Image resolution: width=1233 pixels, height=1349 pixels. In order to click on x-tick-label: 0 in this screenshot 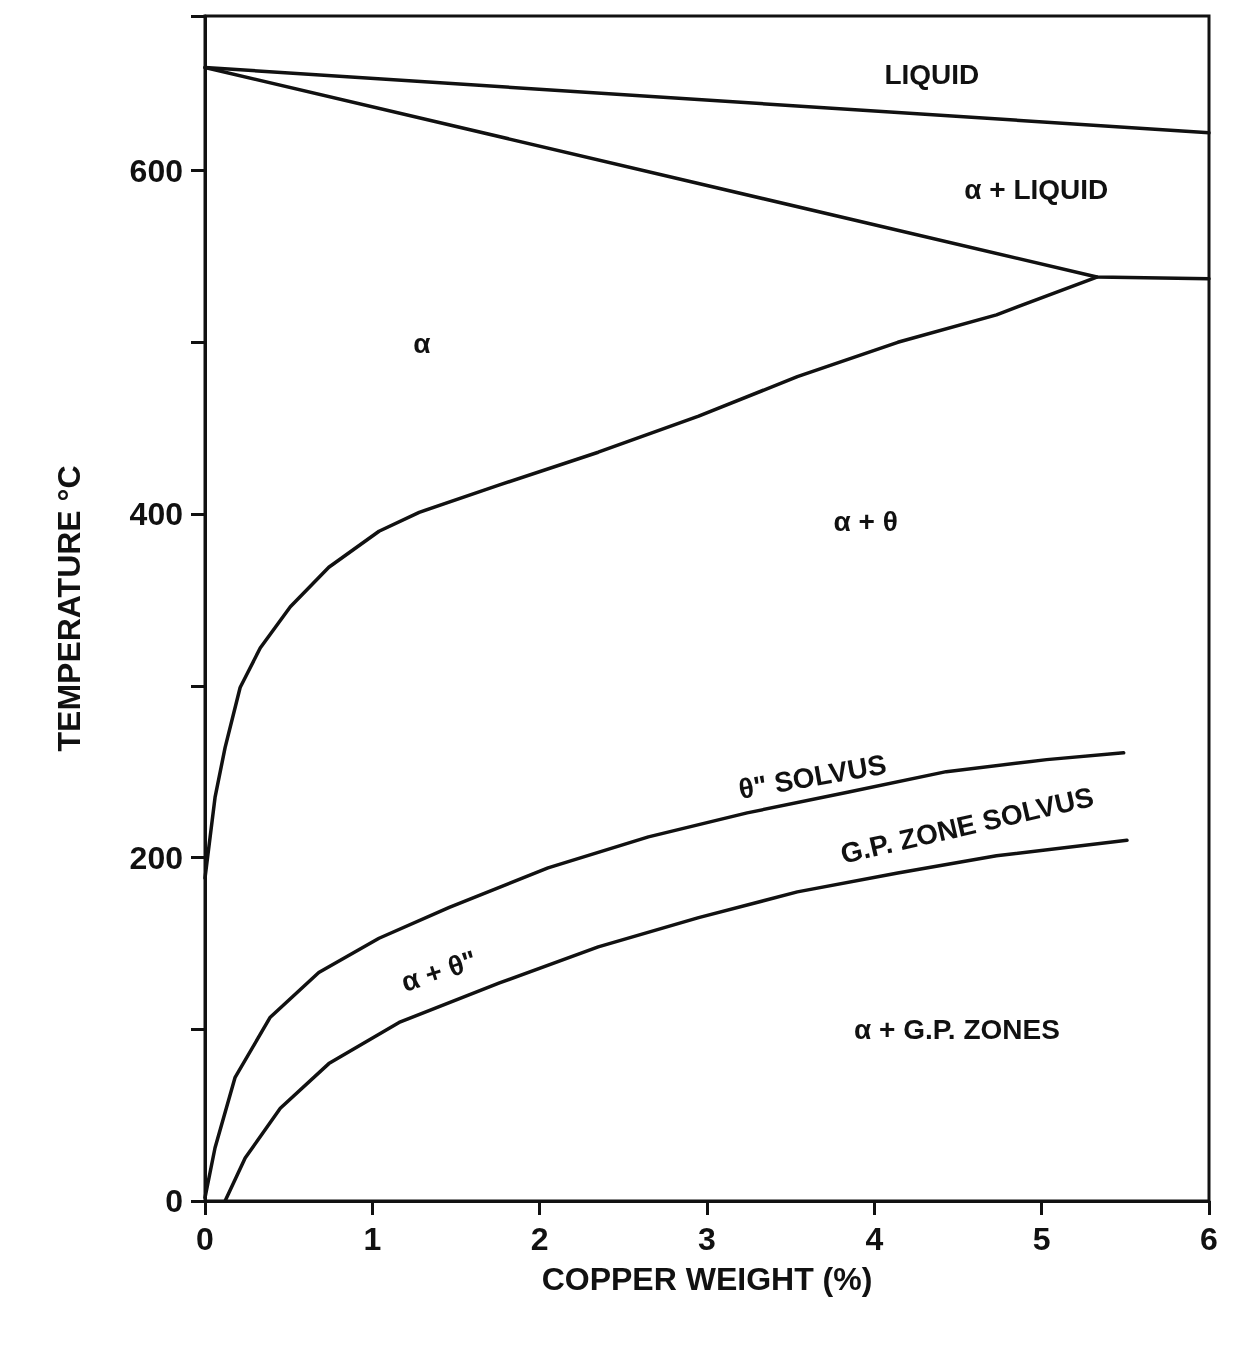, I will do `click(205, 1239)`.